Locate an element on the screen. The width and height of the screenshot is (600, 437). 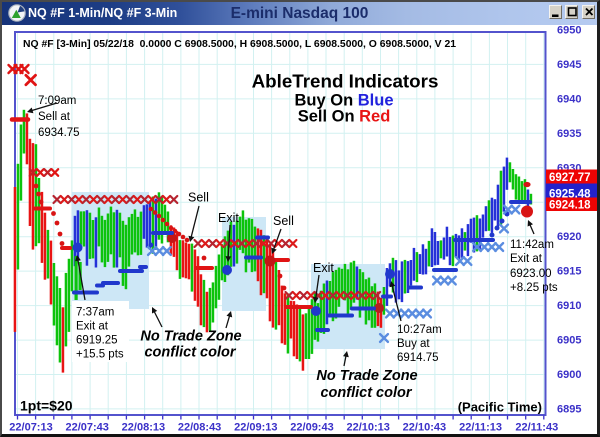
svg-text: +15.5 pts is located at coordinates (100, 355).